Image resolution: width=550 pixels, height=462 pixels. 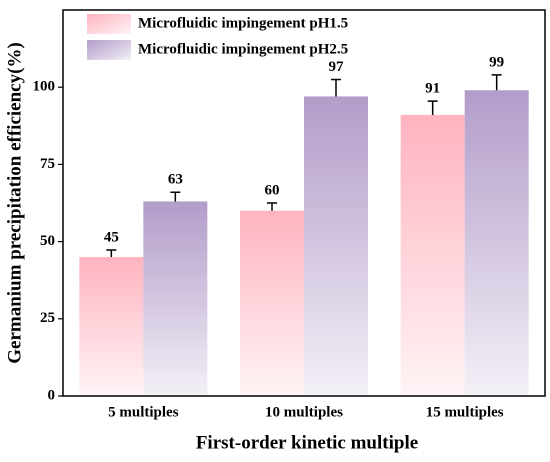 What do you see at coordinates (52, 395) in the screenshot?
I see `y-tick-label: 0` at bounding box center [52, 395].